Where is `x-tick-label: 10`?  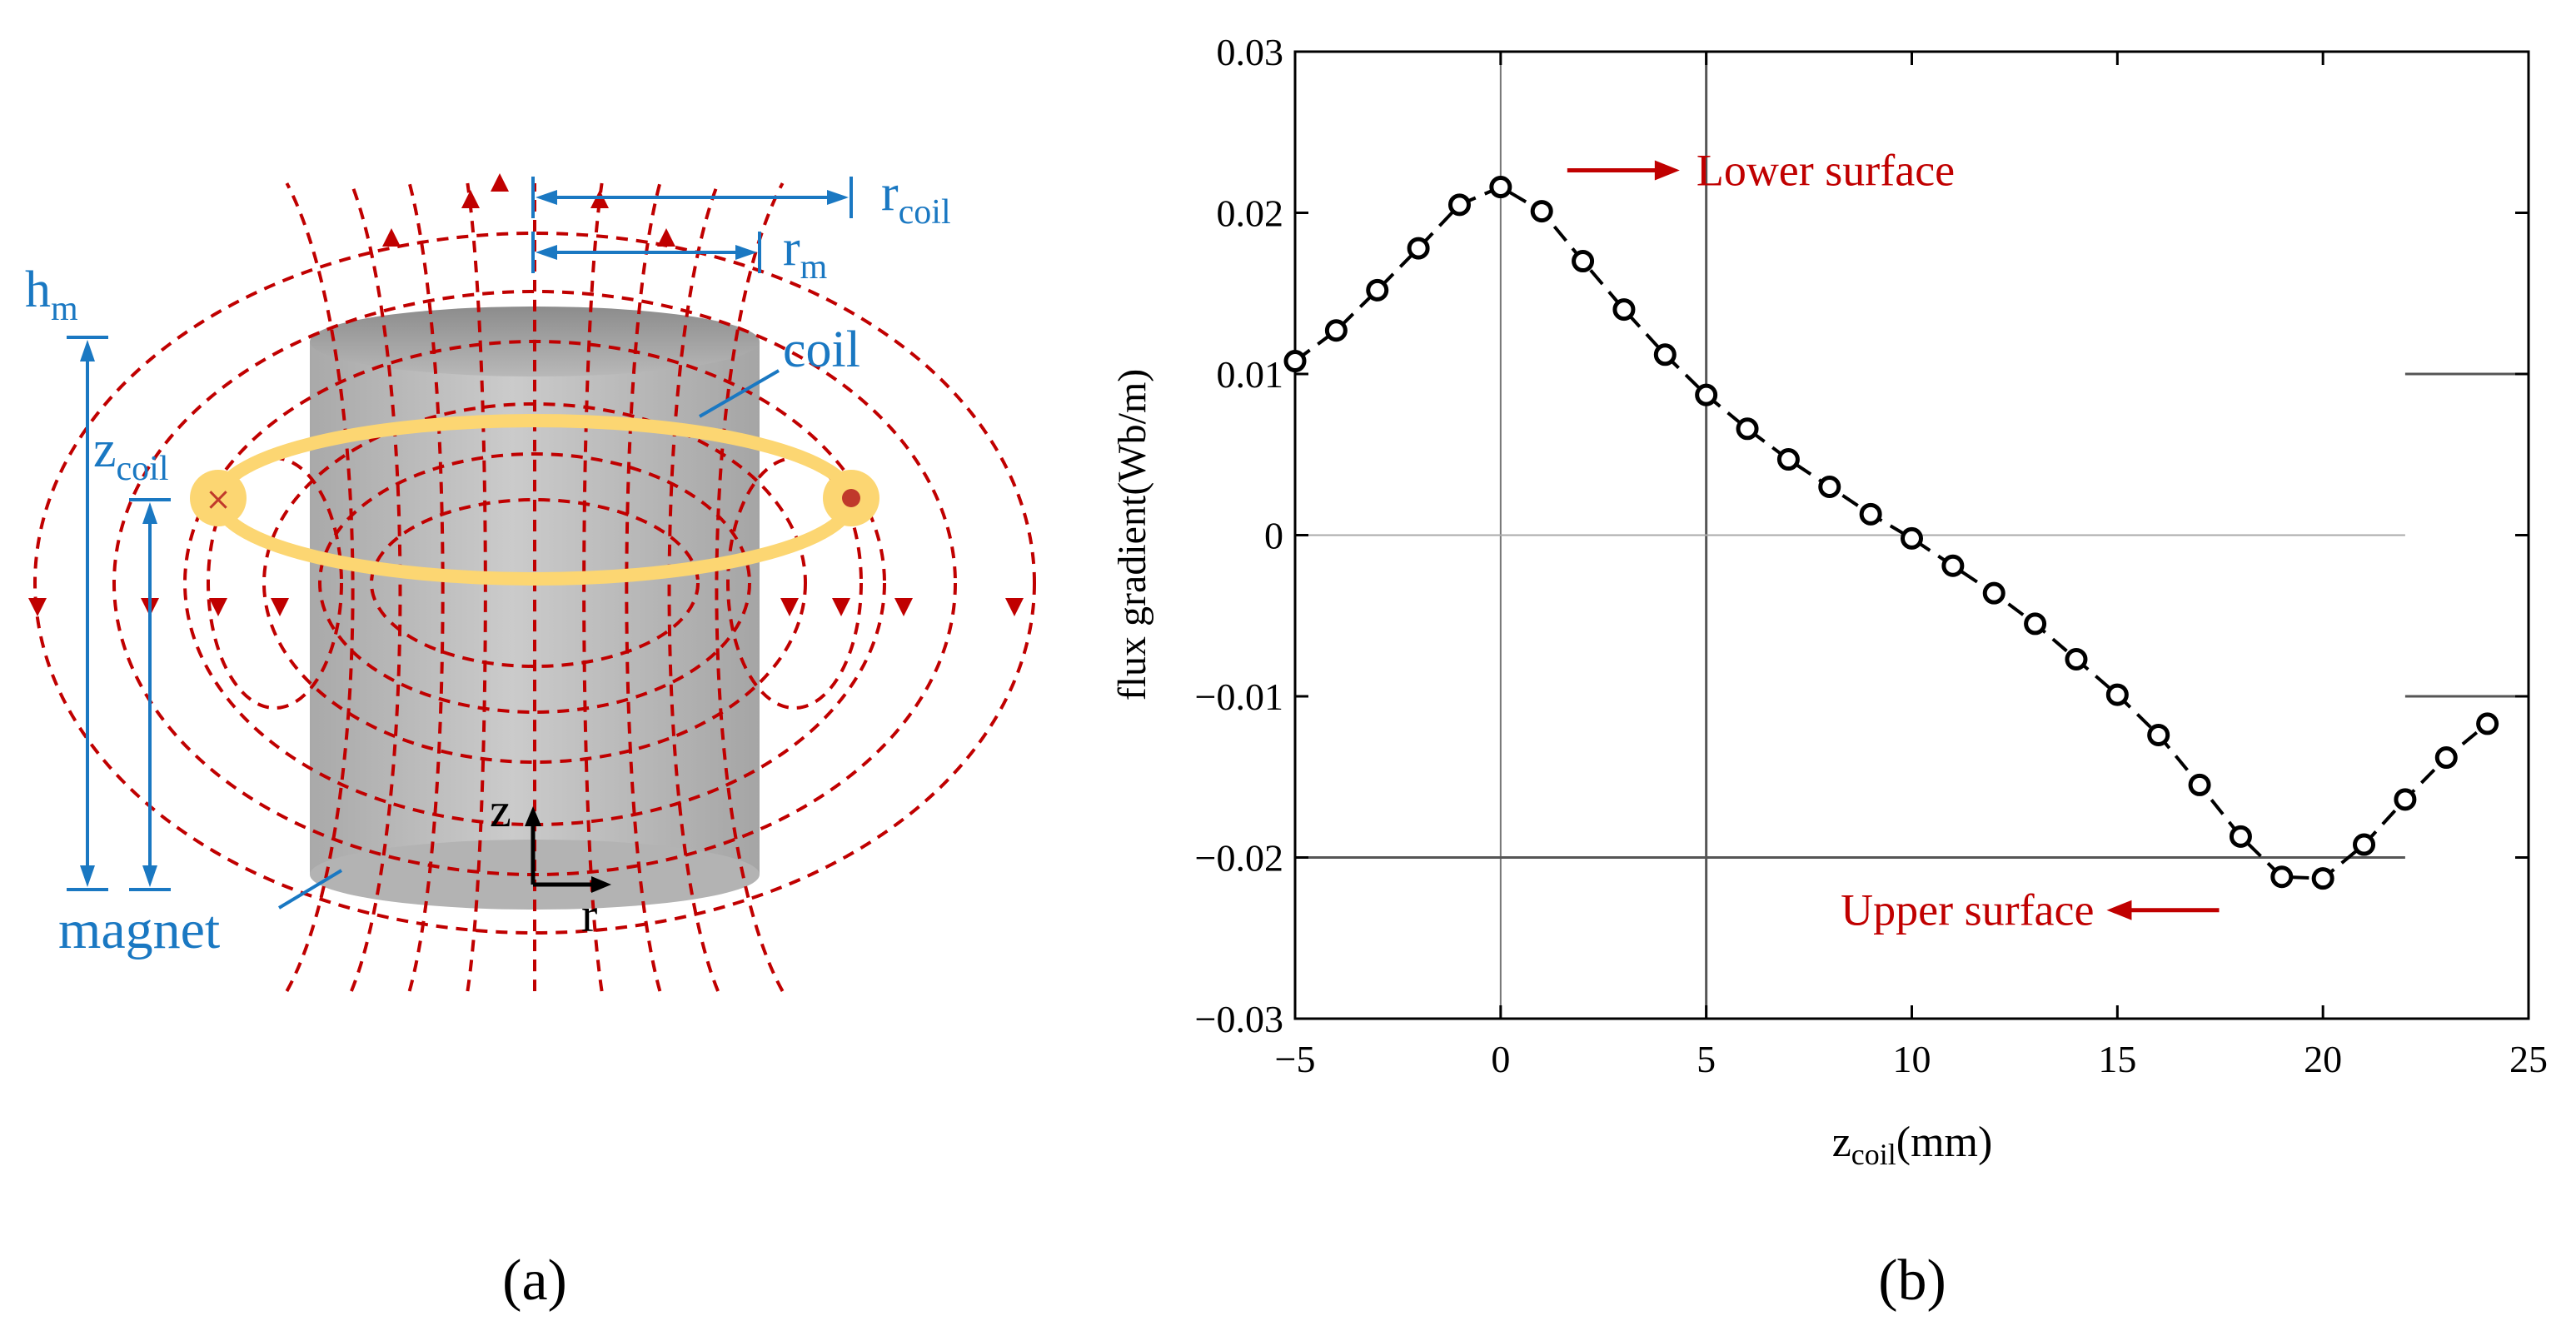
x-tick-label: 10 is located at coordinates (1912, 1059).